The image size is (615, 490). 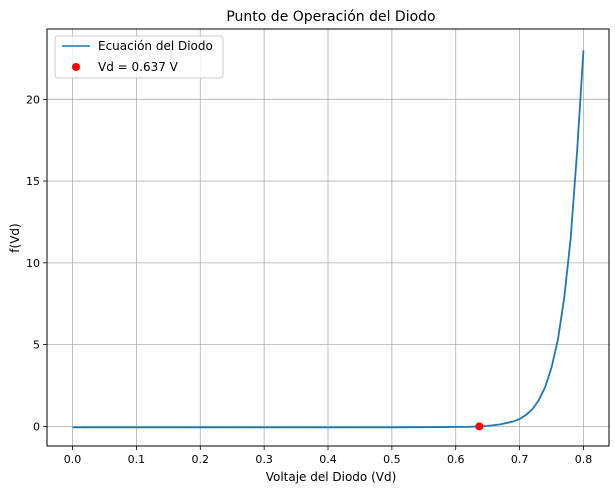 I want to click on x-axis-label: Voltaje del Diodo (Vd), so click(x=331, y=477).